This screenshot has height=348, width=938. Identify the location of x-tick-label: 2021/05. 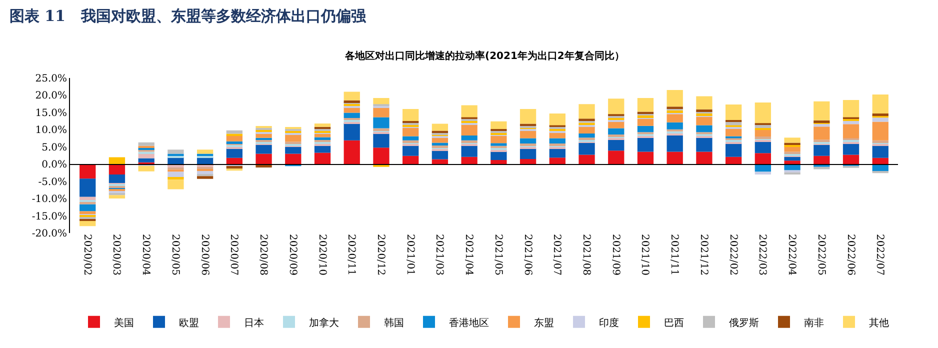
(498, 255).